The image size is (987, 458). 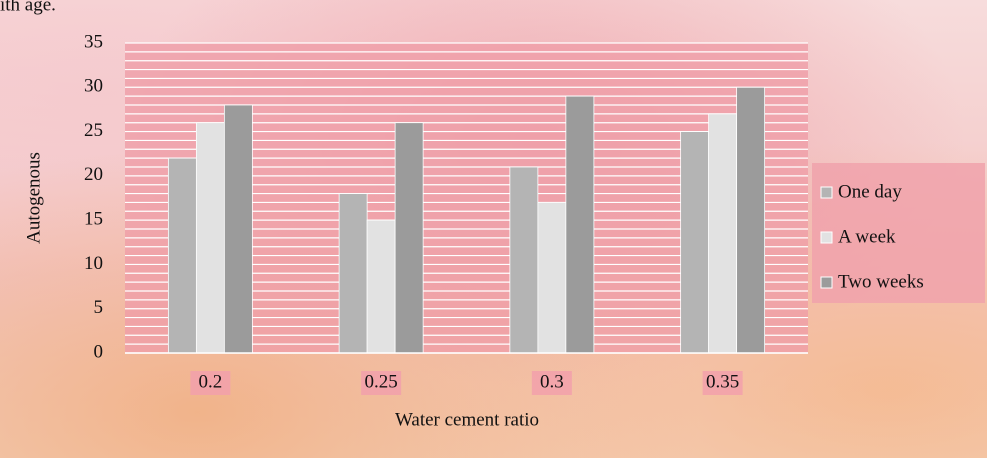 I want to click on x-tick-label: 0.2, so click(x=211, y=381).